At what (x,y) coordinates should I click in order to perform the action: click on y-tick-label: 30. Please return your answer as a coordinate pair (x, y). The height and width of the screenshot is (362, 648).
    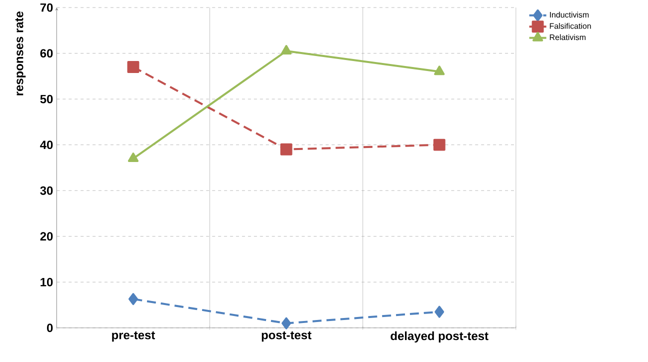
    Looking at the image, I should click on (46, 190).